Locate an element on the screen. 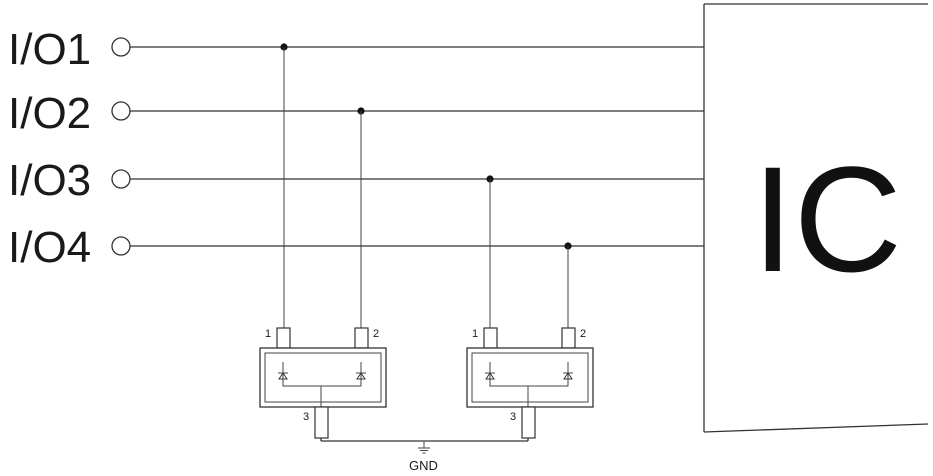 The image size is (933, 476). gnd-label: GND is located at coordinates (423, 465).